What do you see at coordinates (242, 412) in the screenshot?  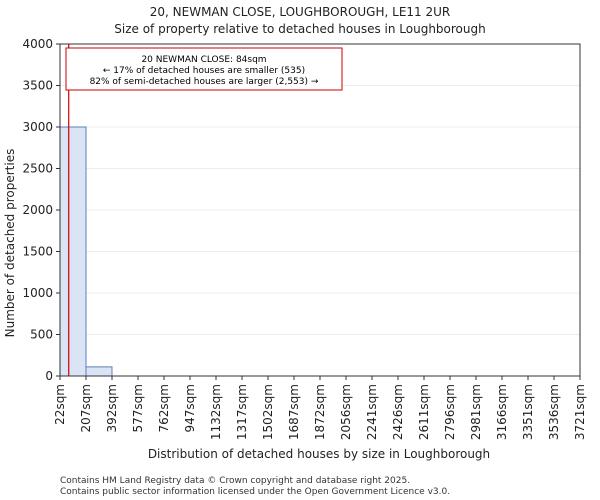 I see `x-tick-label: 1317sqm` at bounding box center [242, 412].